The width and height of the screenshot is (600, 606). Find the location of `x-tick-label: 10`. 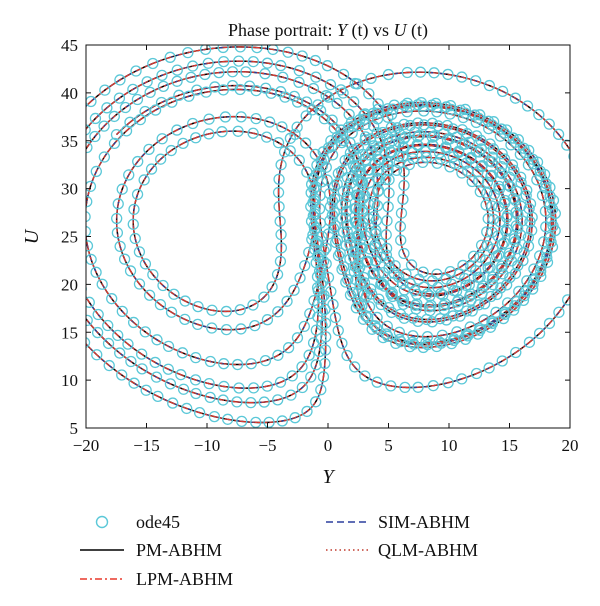

x-tick-label: 10 is located at coordinates (449, 445).